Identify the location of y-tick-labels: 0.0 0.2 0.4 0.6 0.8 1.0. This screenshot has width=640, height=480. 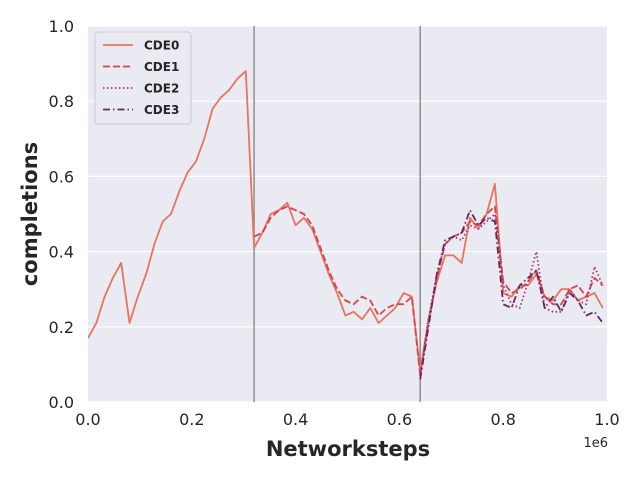
(61, 214).